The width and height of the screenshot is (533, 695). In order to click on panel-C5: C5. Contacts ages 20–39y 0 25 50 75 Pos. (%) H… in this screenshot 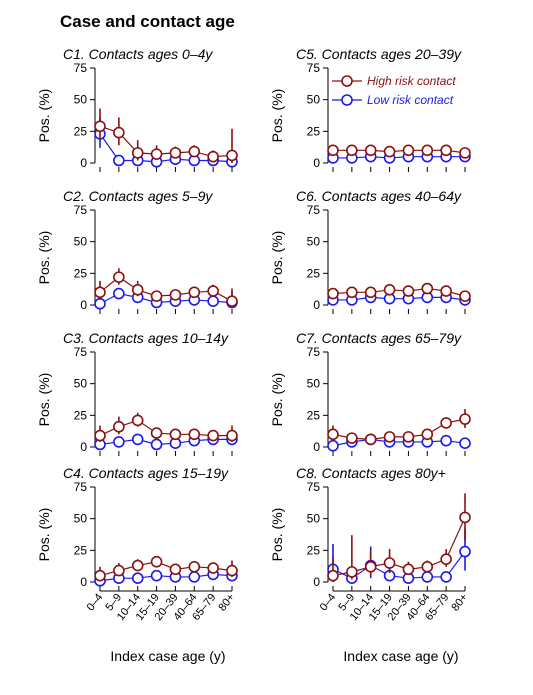, I will do `click(370, 109)`.